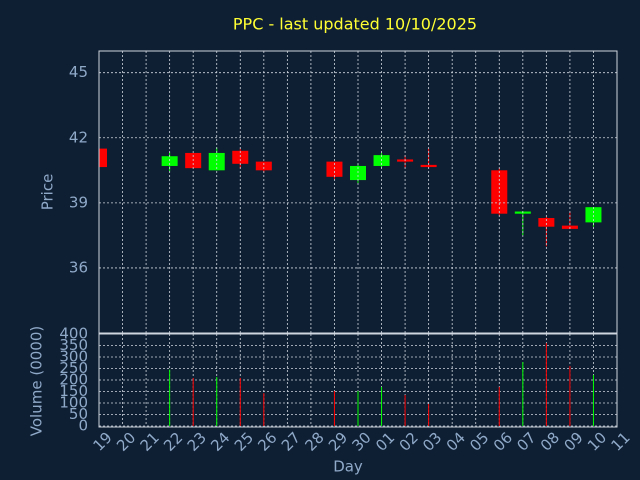  I want to click on x-tick-label: 04, so click(456, 442).